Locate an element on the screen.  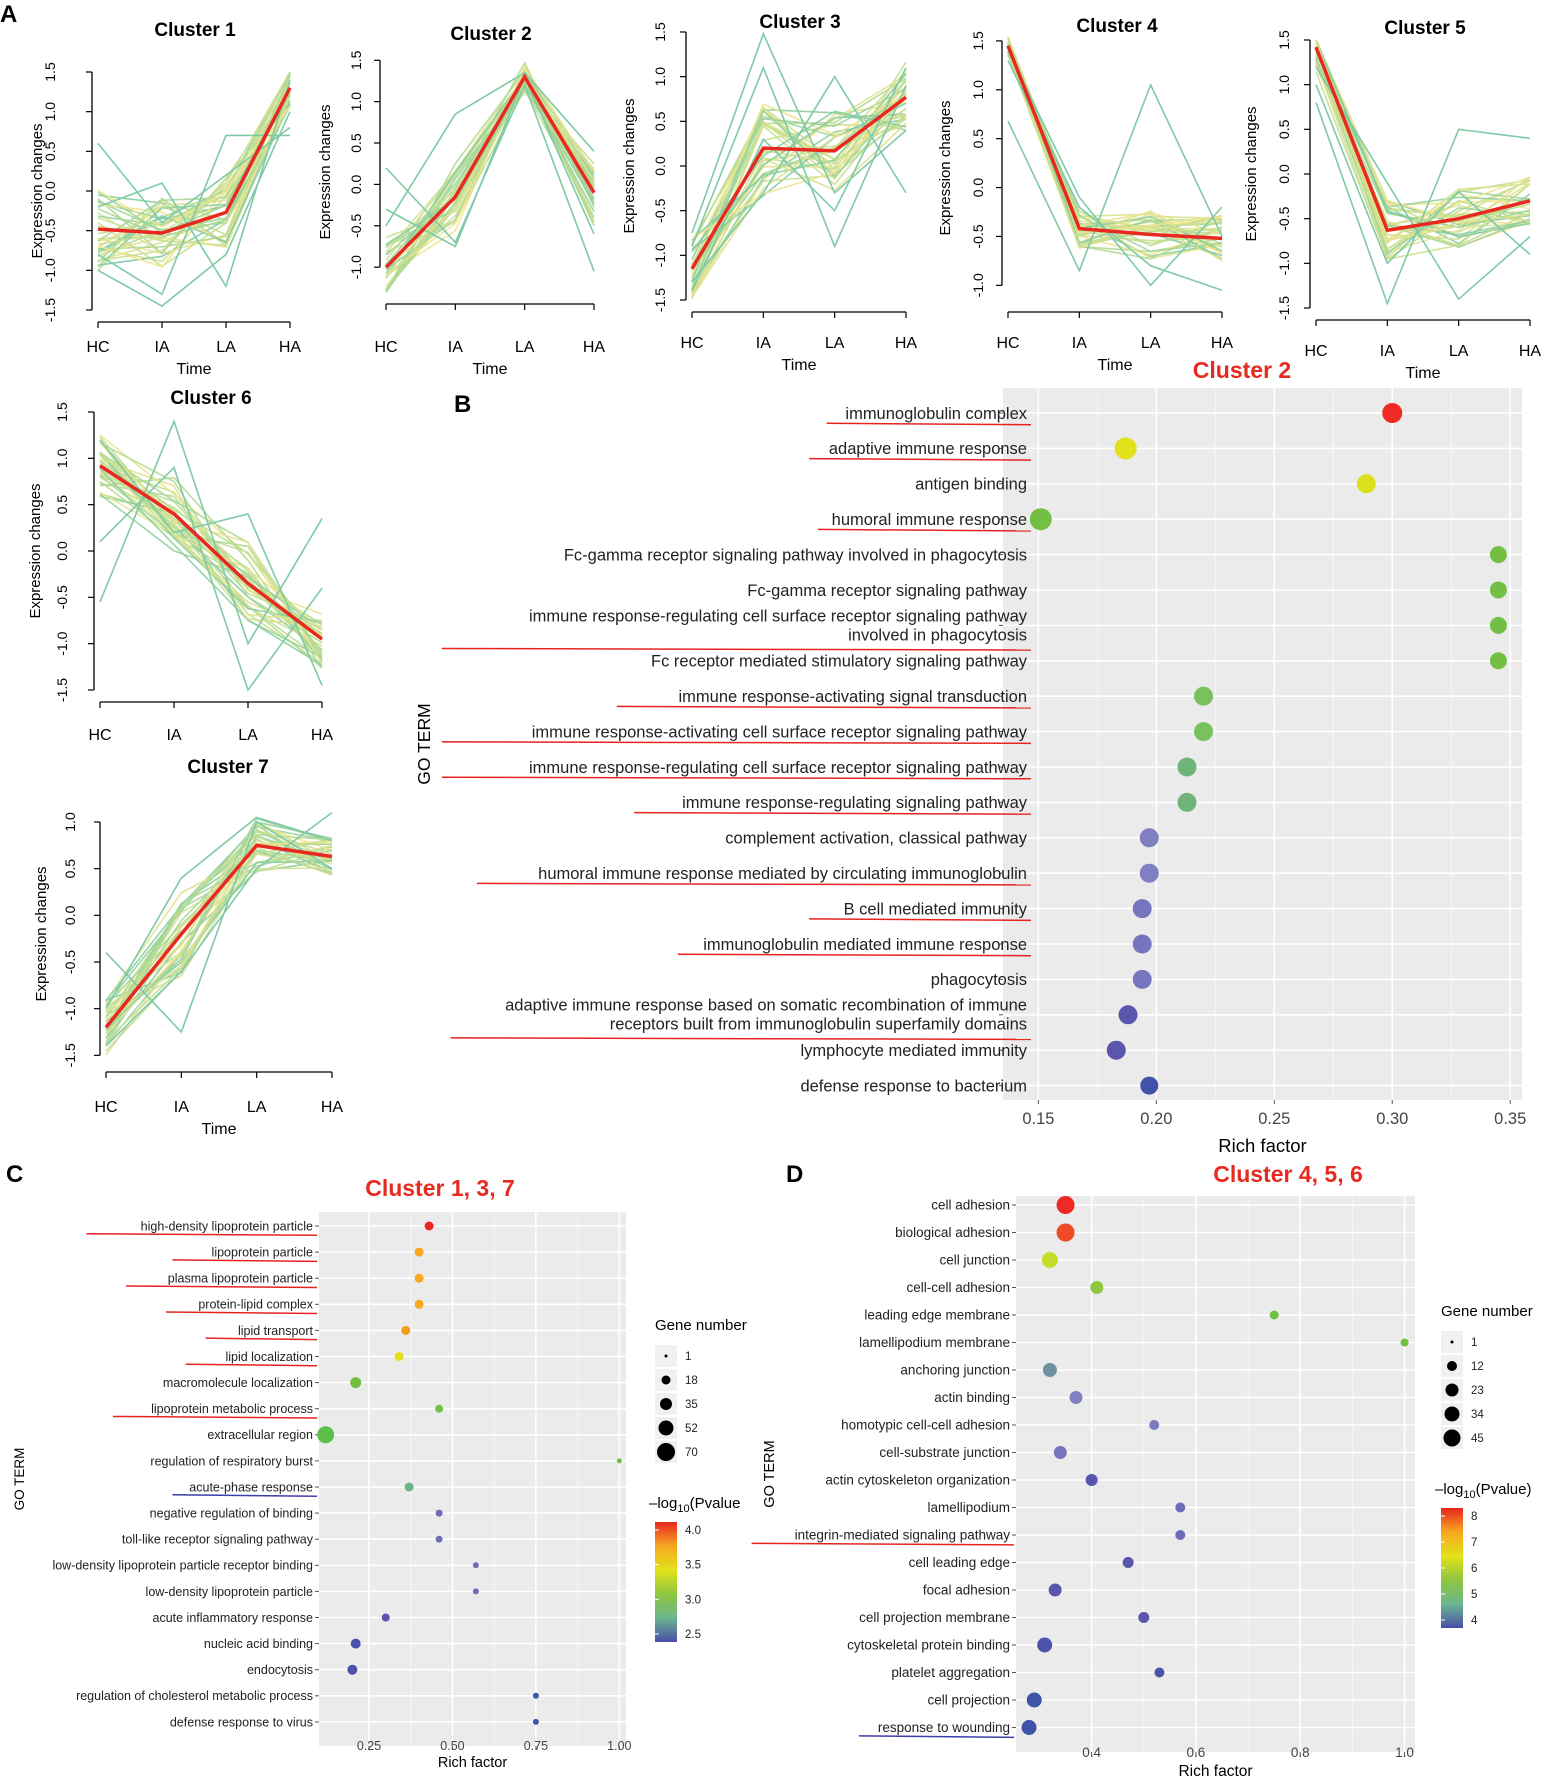
go-term-label: endocytosis is located at coordinates (280, 1670).